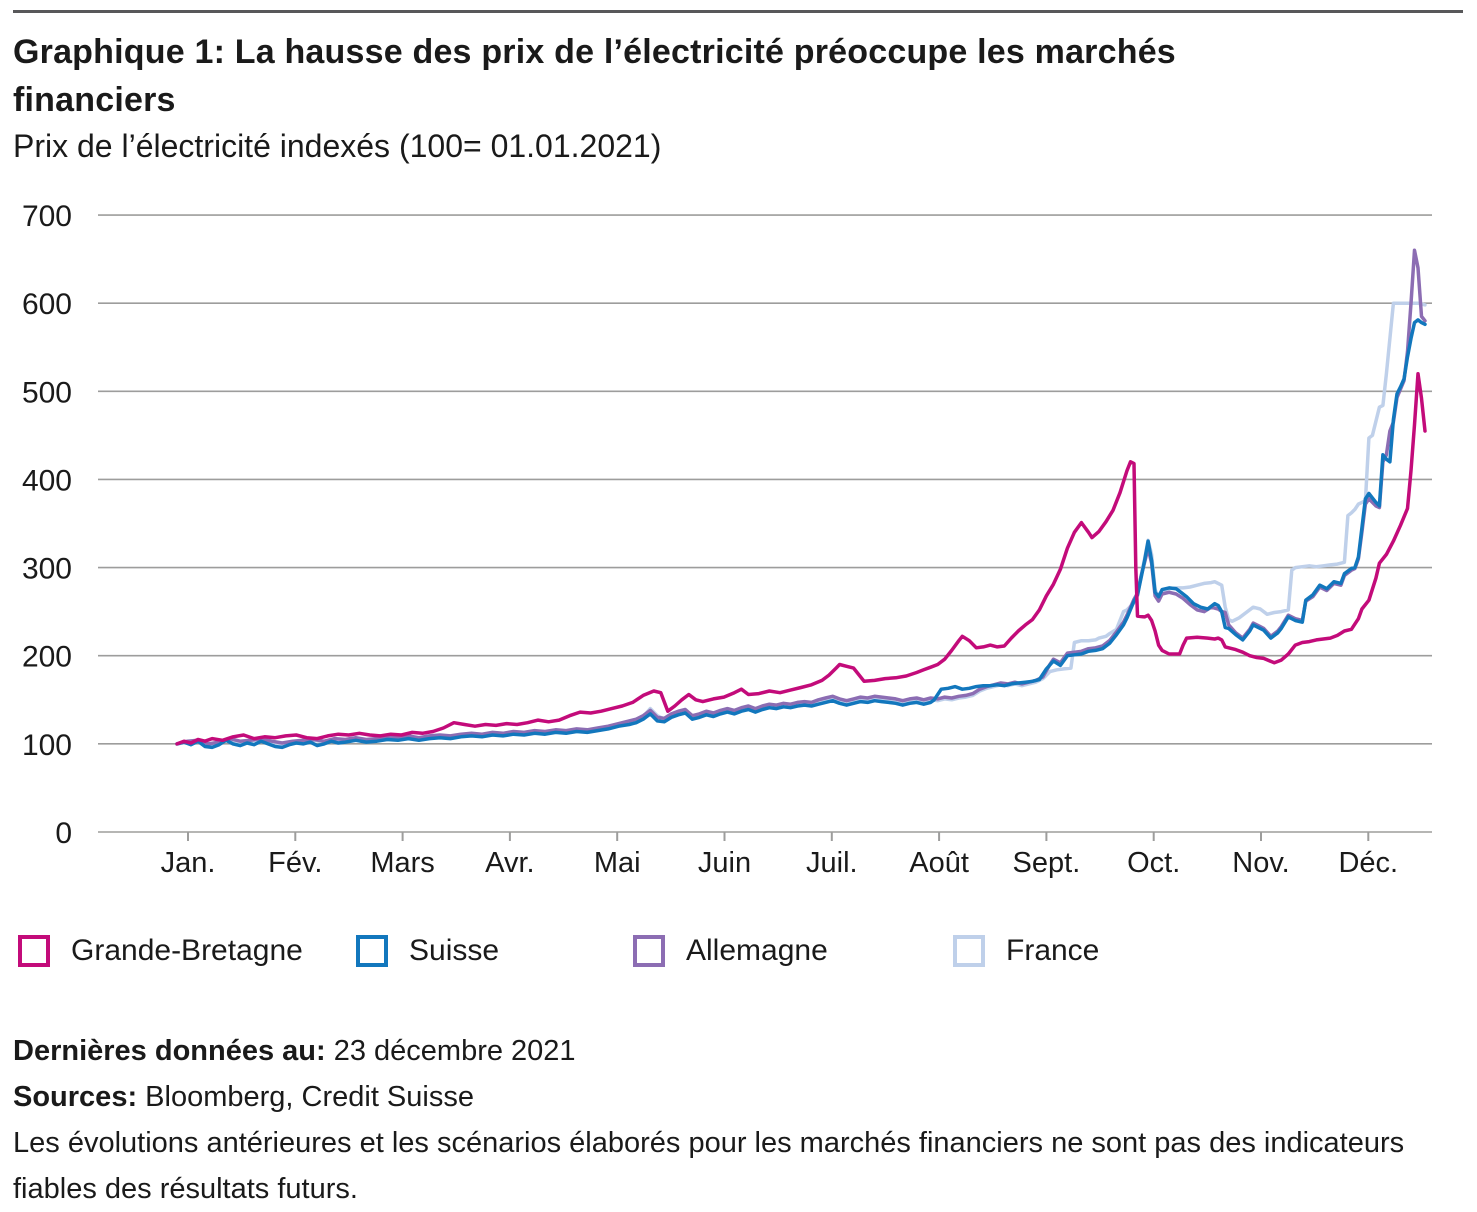 This screenshot has width=1477, height=1212. What do you see at coordinates (649, 951) in the screenshot?
I see `legend-swatch-allemagne-icon` at bounding box center [649, 951].